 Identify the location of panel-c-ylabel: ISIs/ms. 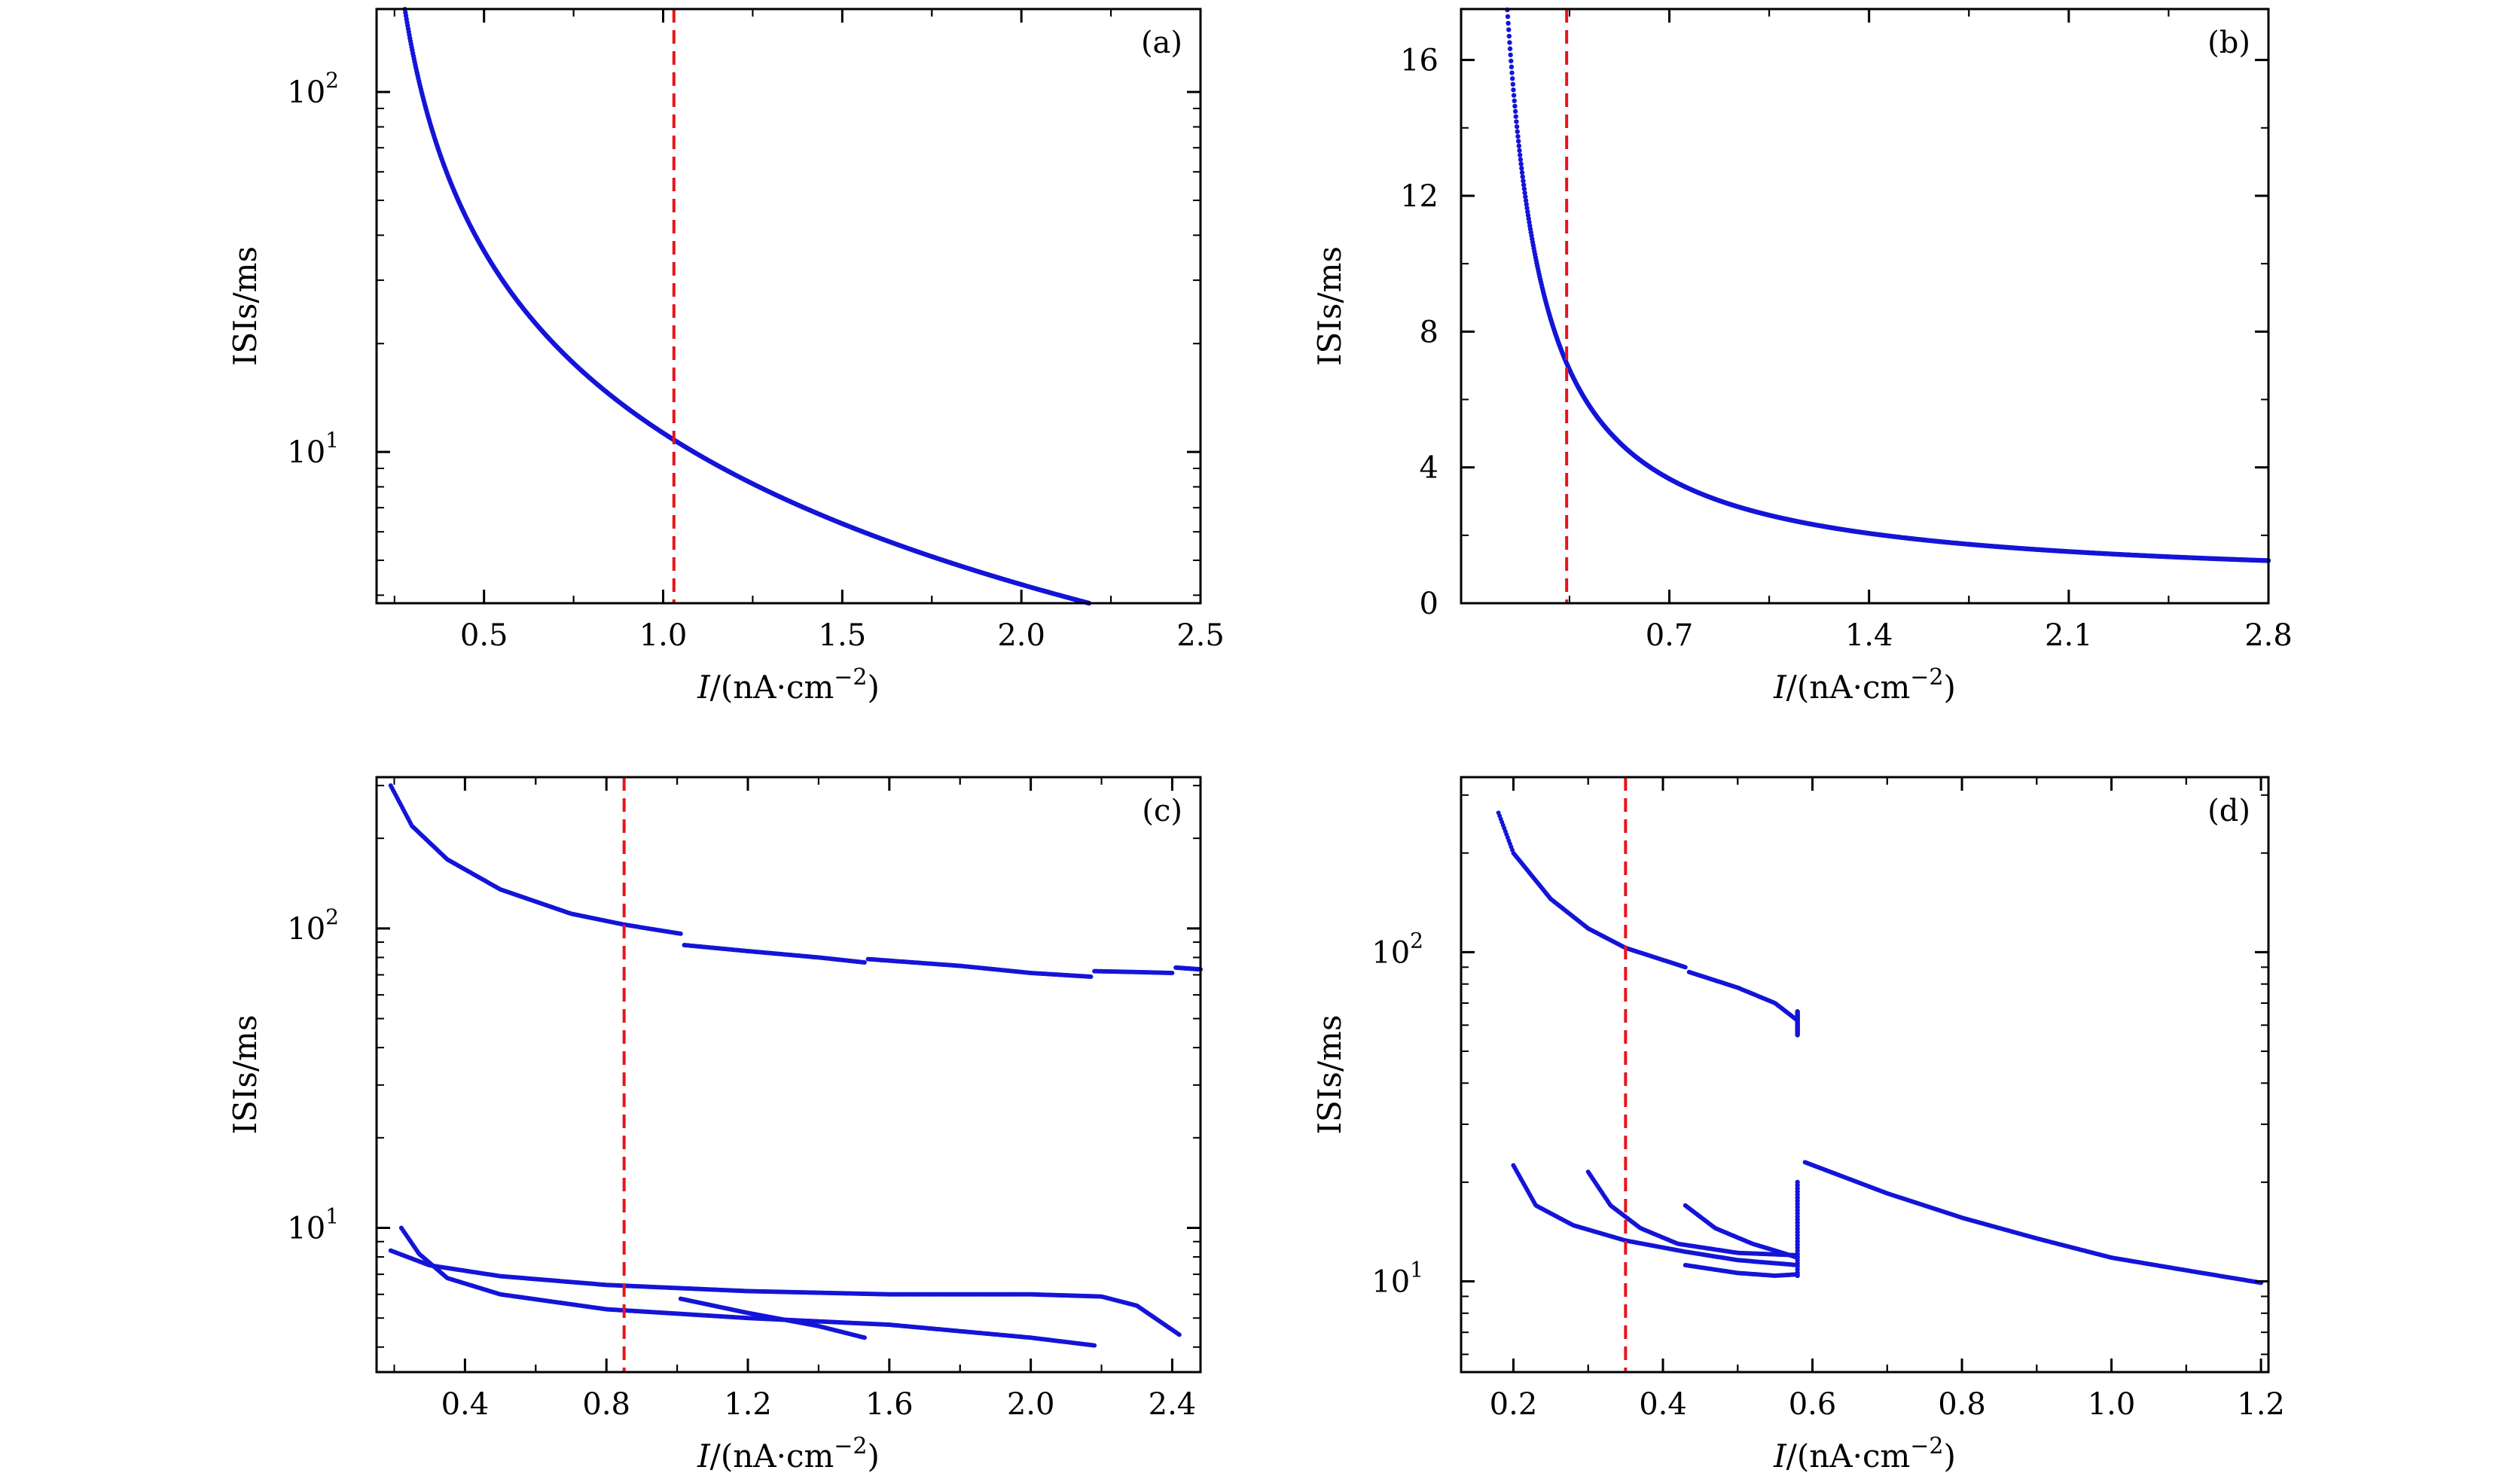
(245, 1074).